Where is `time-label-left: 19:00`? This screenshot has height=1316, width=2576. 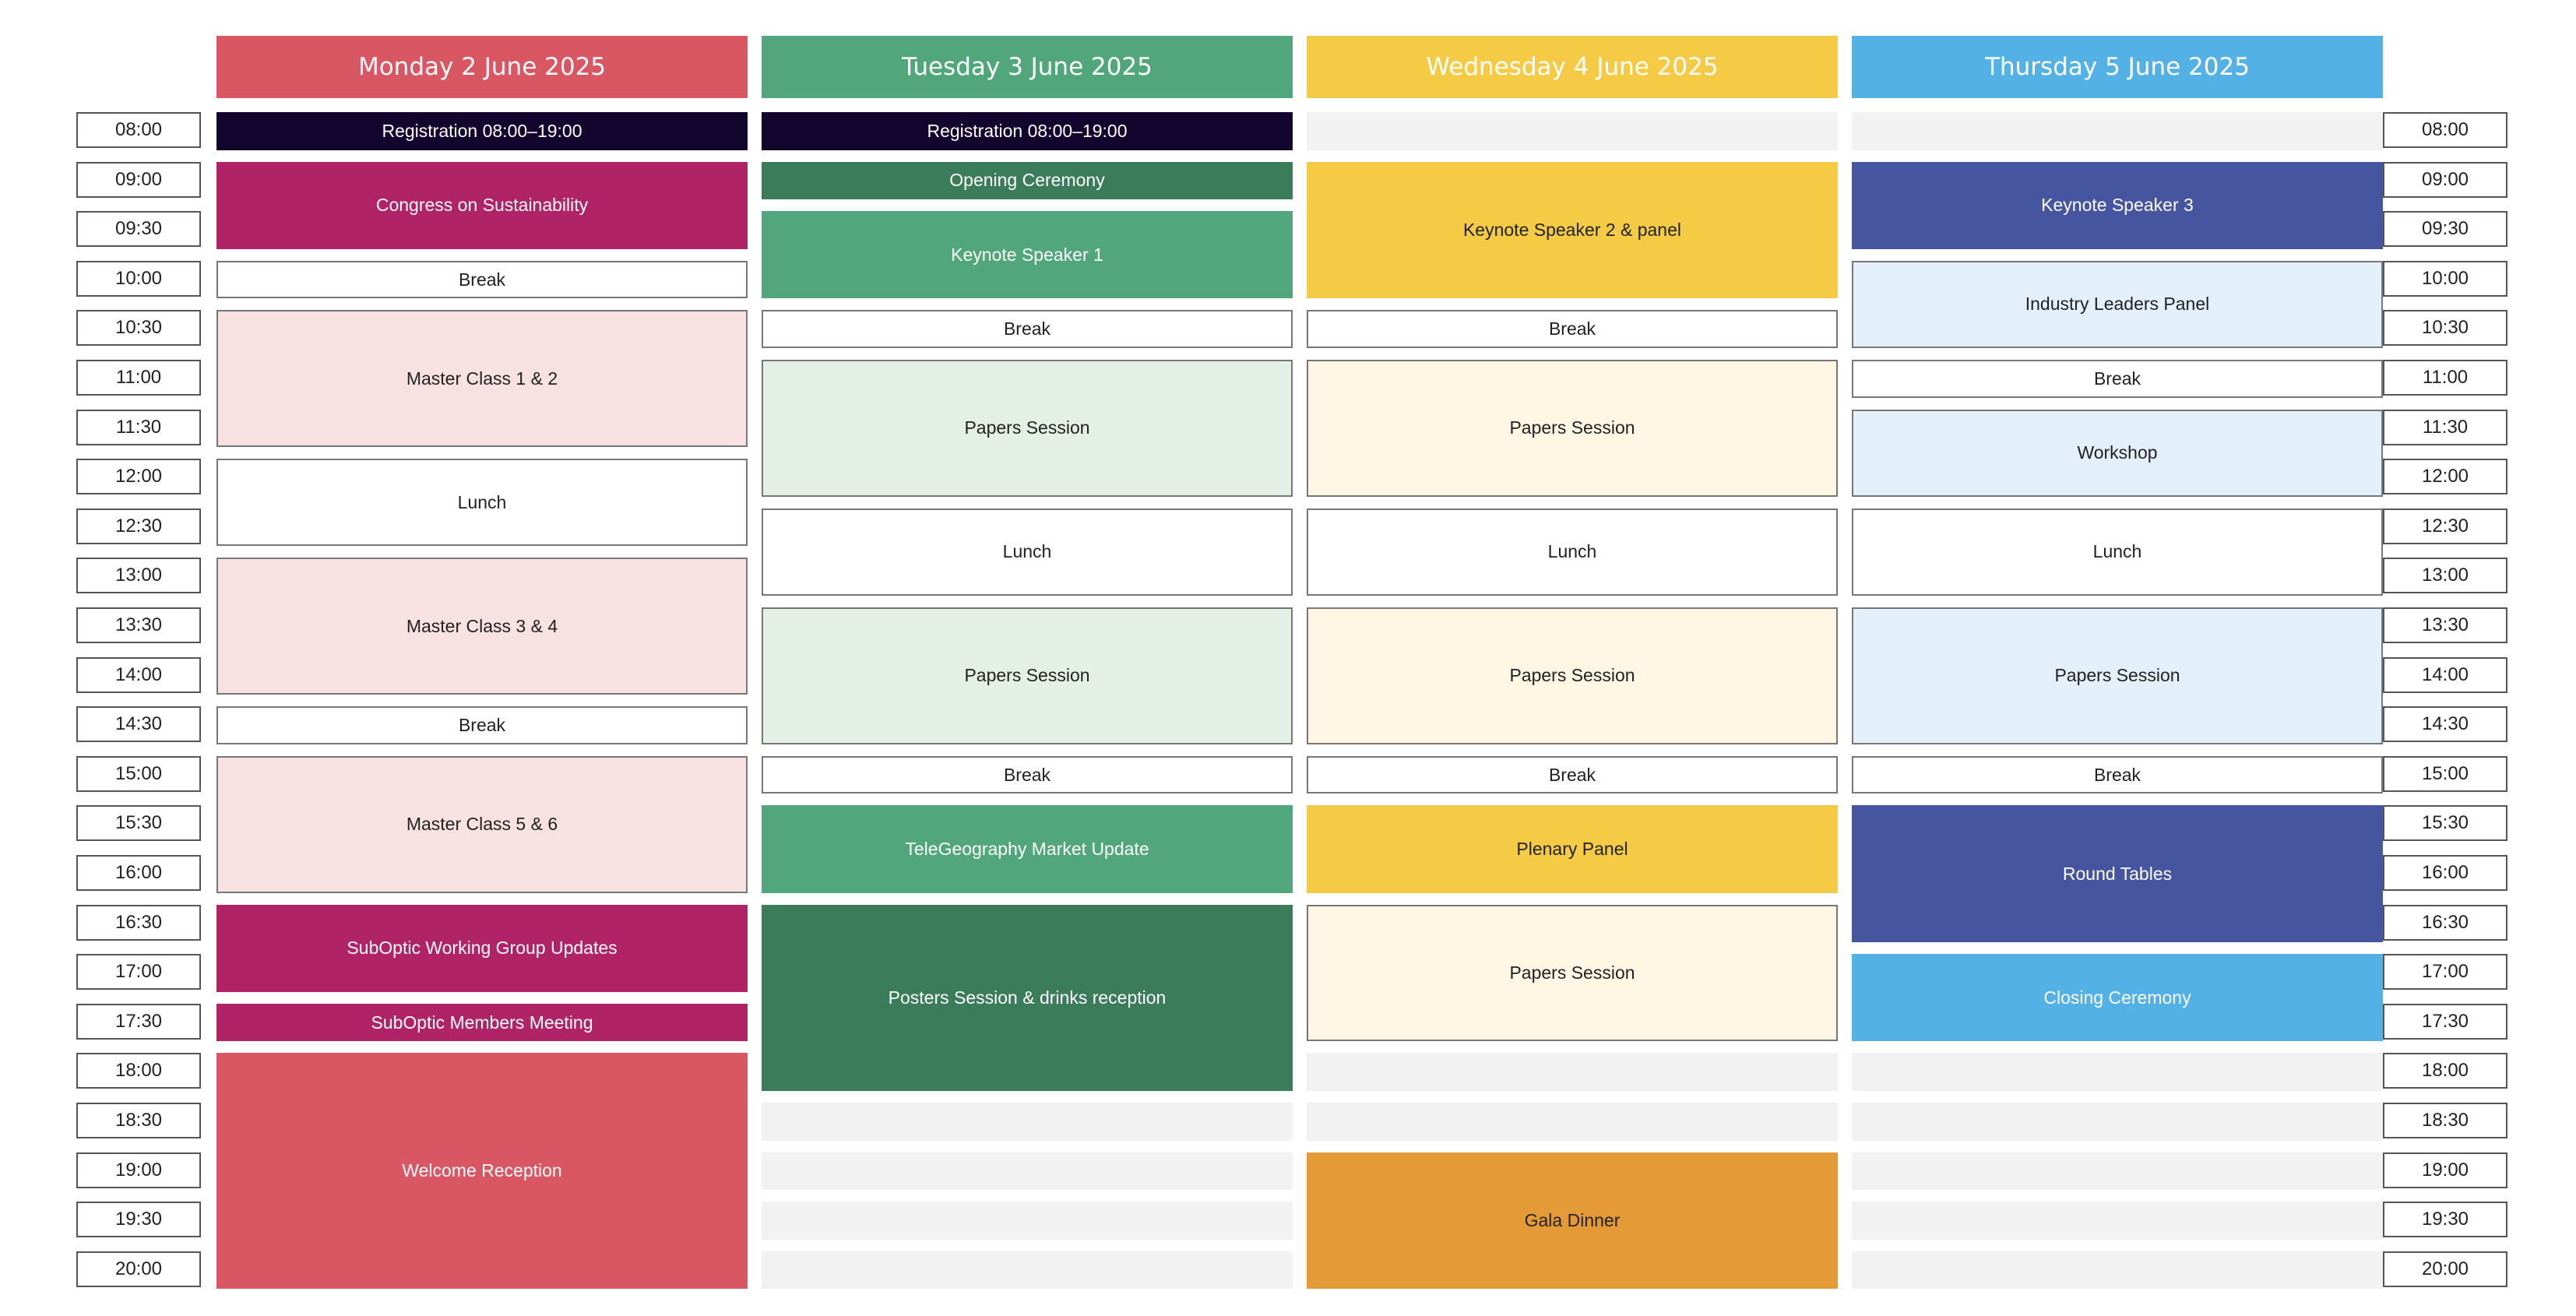
time-label-left: 19:00 is located at coordinates (138, 1170).